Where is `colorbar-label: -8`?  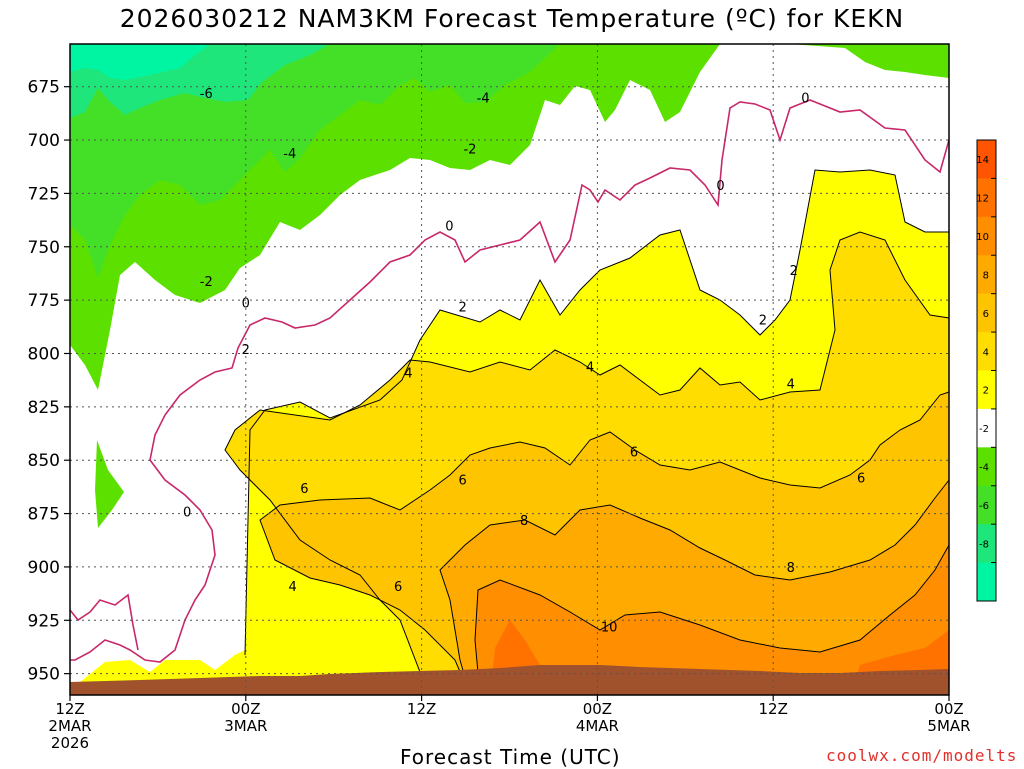
colorbar-label: -8 is located at coordinates (984, 544).